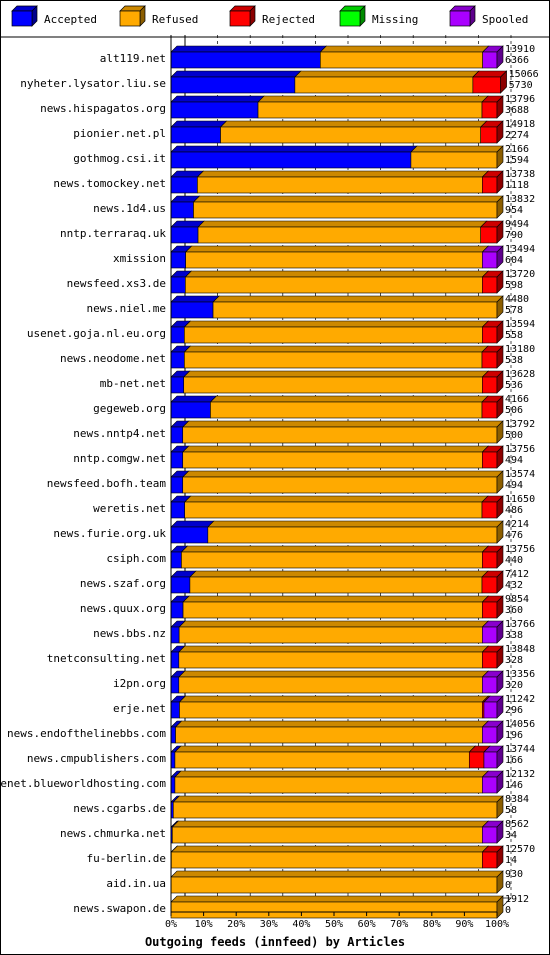 This screenshot has height=955, width=550. I want to click on data-label-accepted: 476, so click(514, 535).